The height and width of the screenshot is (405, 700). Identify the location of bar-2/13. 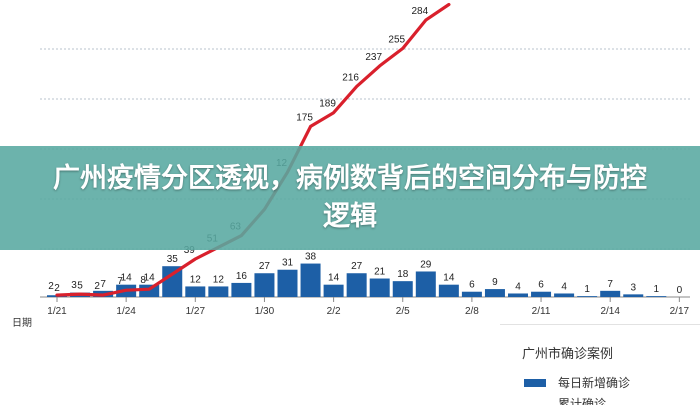
(587, 296).